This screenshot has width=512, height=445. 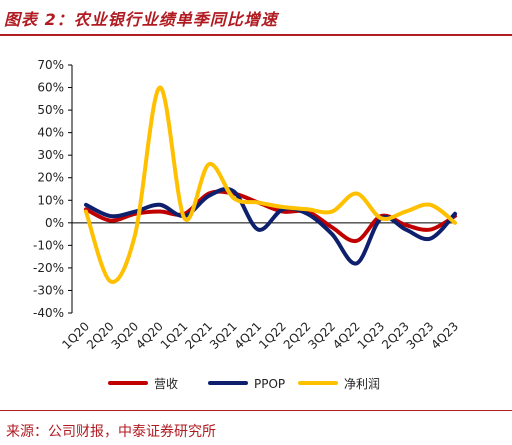 What do you see at coordinates (270, 226) in the screenshot?
I see `series-line-ppop` at bounding box center [270, 226].